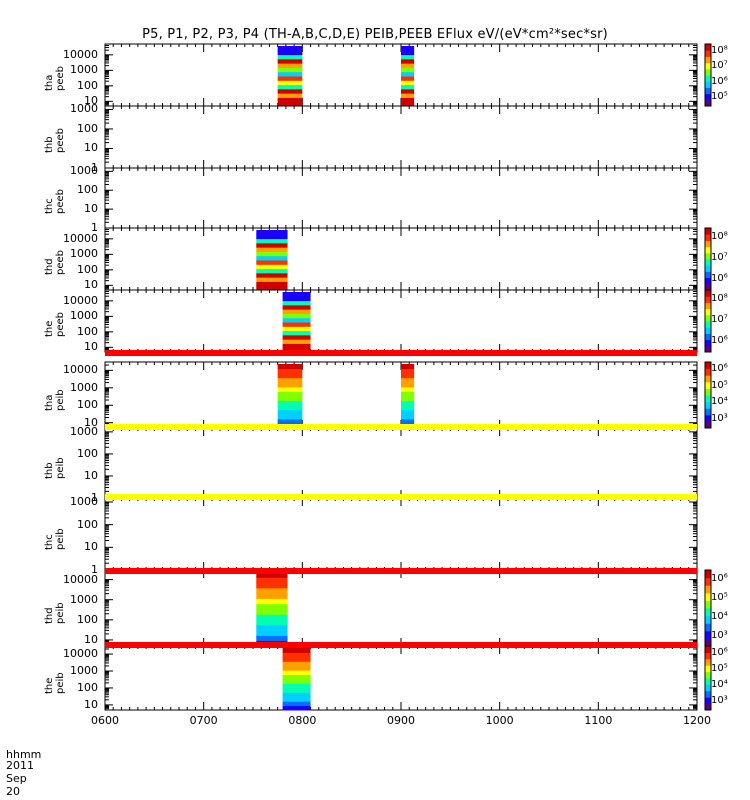 This screenshot has width=750, height=800. I want to click on x-tick-label: 0700, so click(203, 720).